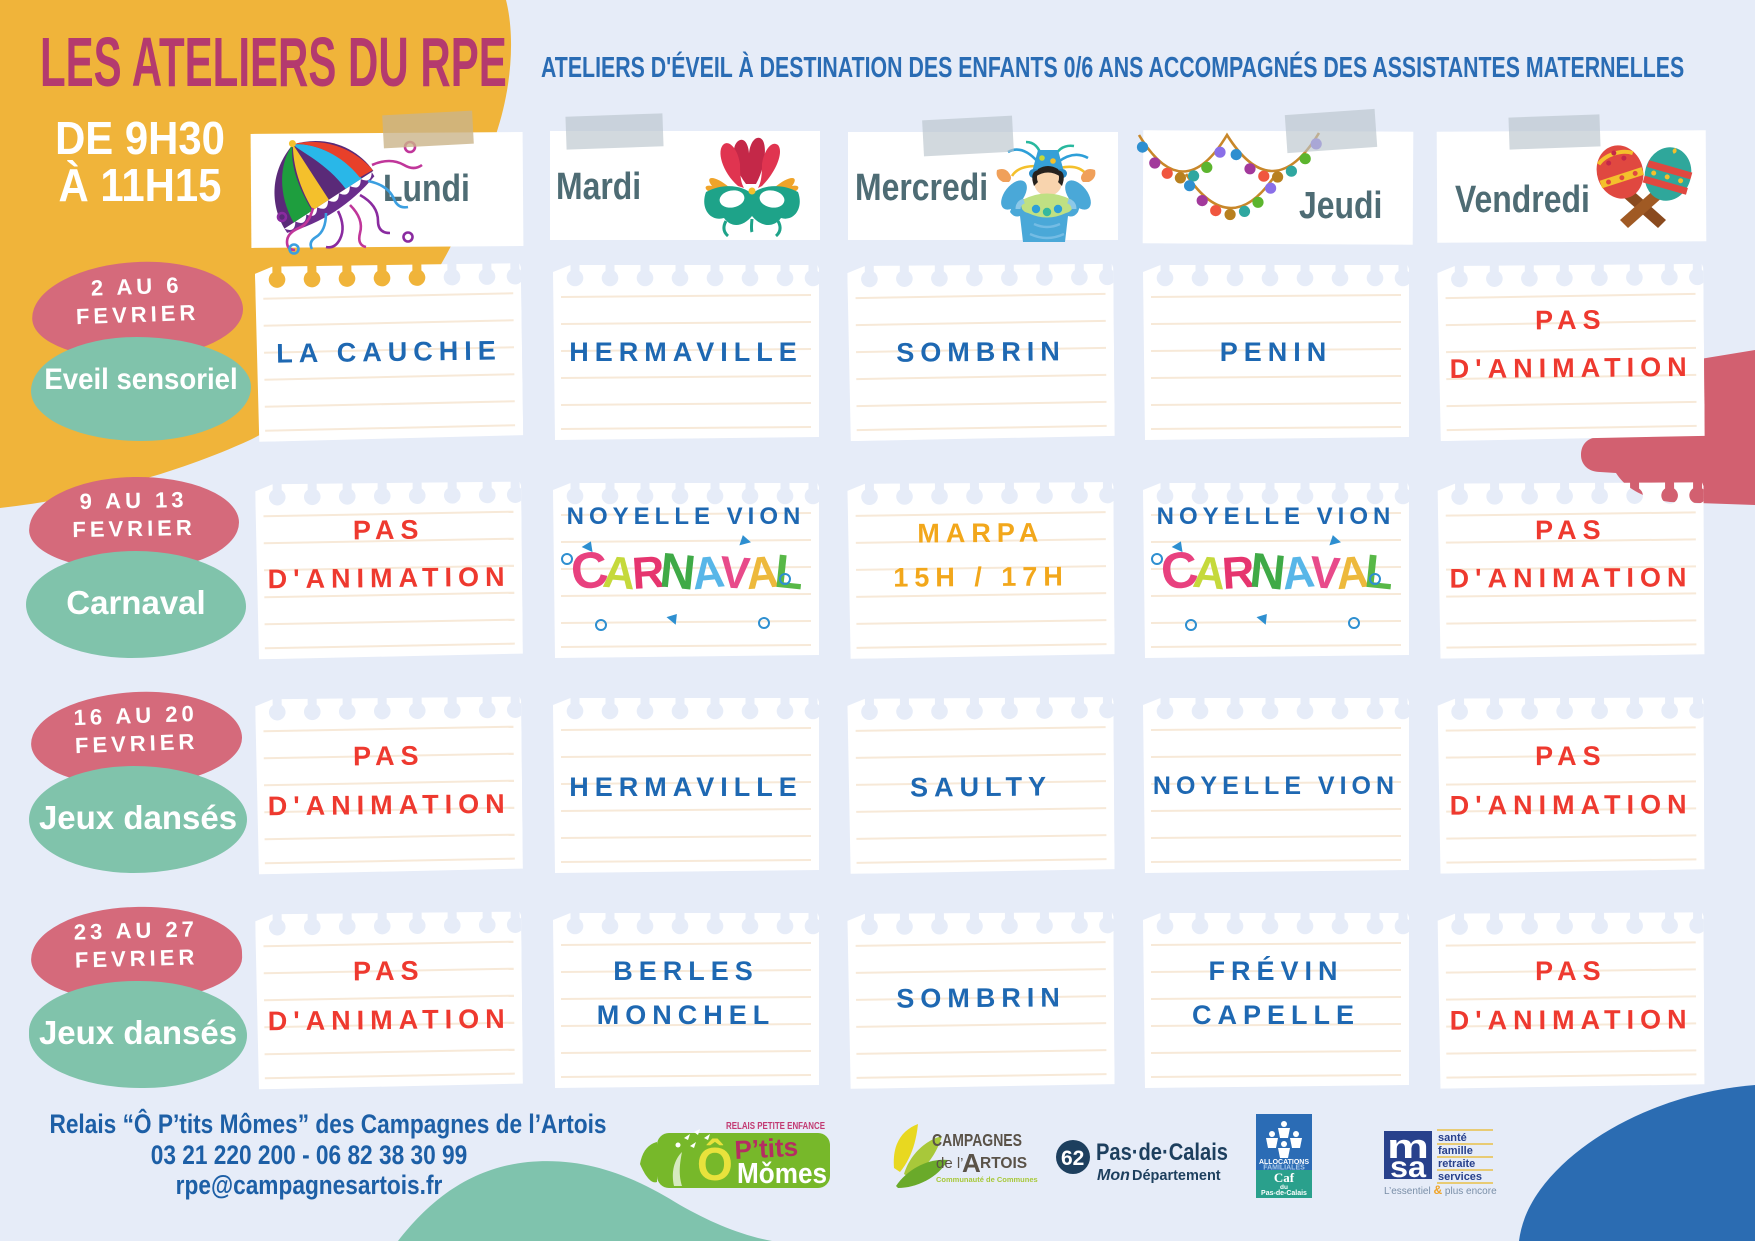 The width and height of the screenshot is (1755, 1241). What do you see at coordinates (1176, 1176) in the screenshot?
I see `svg-text: Département` at bounding box center [1176, 1176].